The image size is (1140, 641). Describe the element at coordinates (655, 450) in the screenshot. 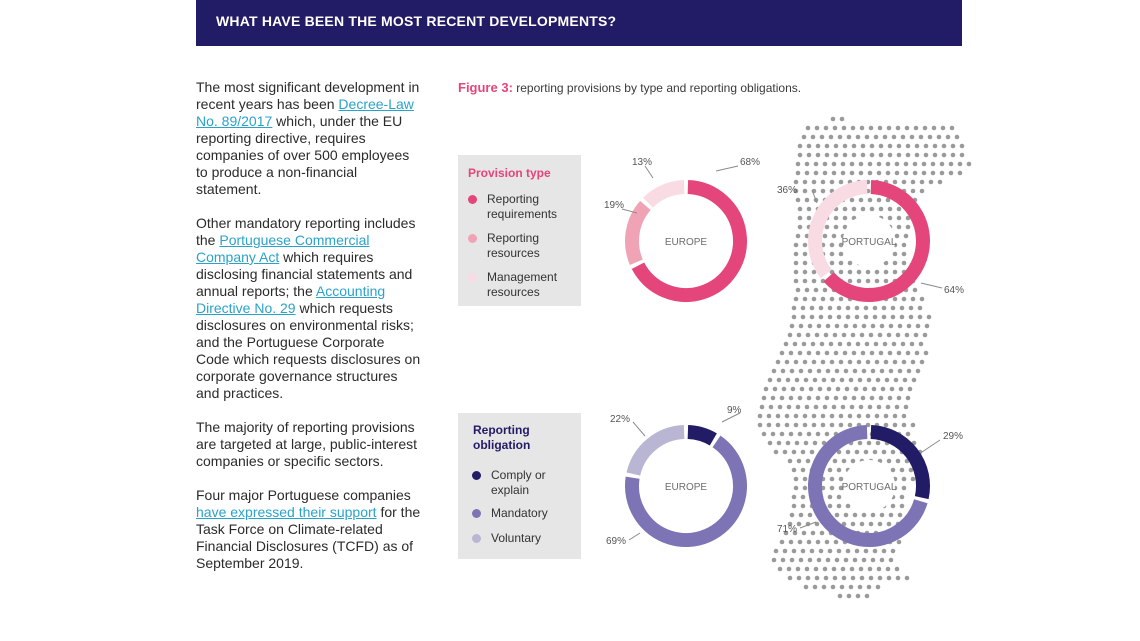

I see `donut-segment` at that location.